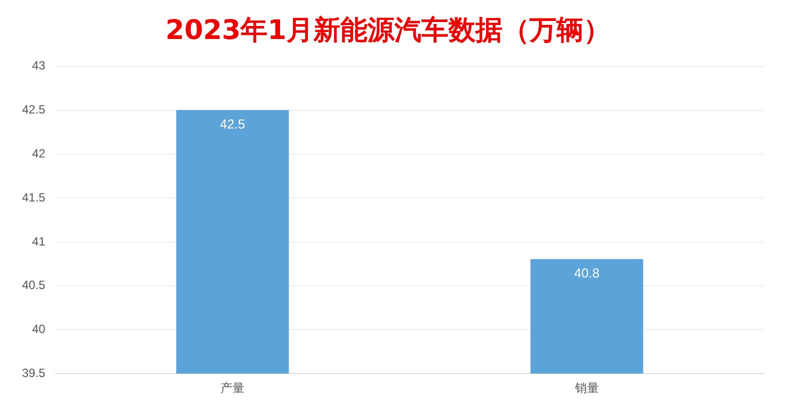  Describe the element at coordinates (39, 329) in the screenshot. I see `y-tick-label: 40` at that location.